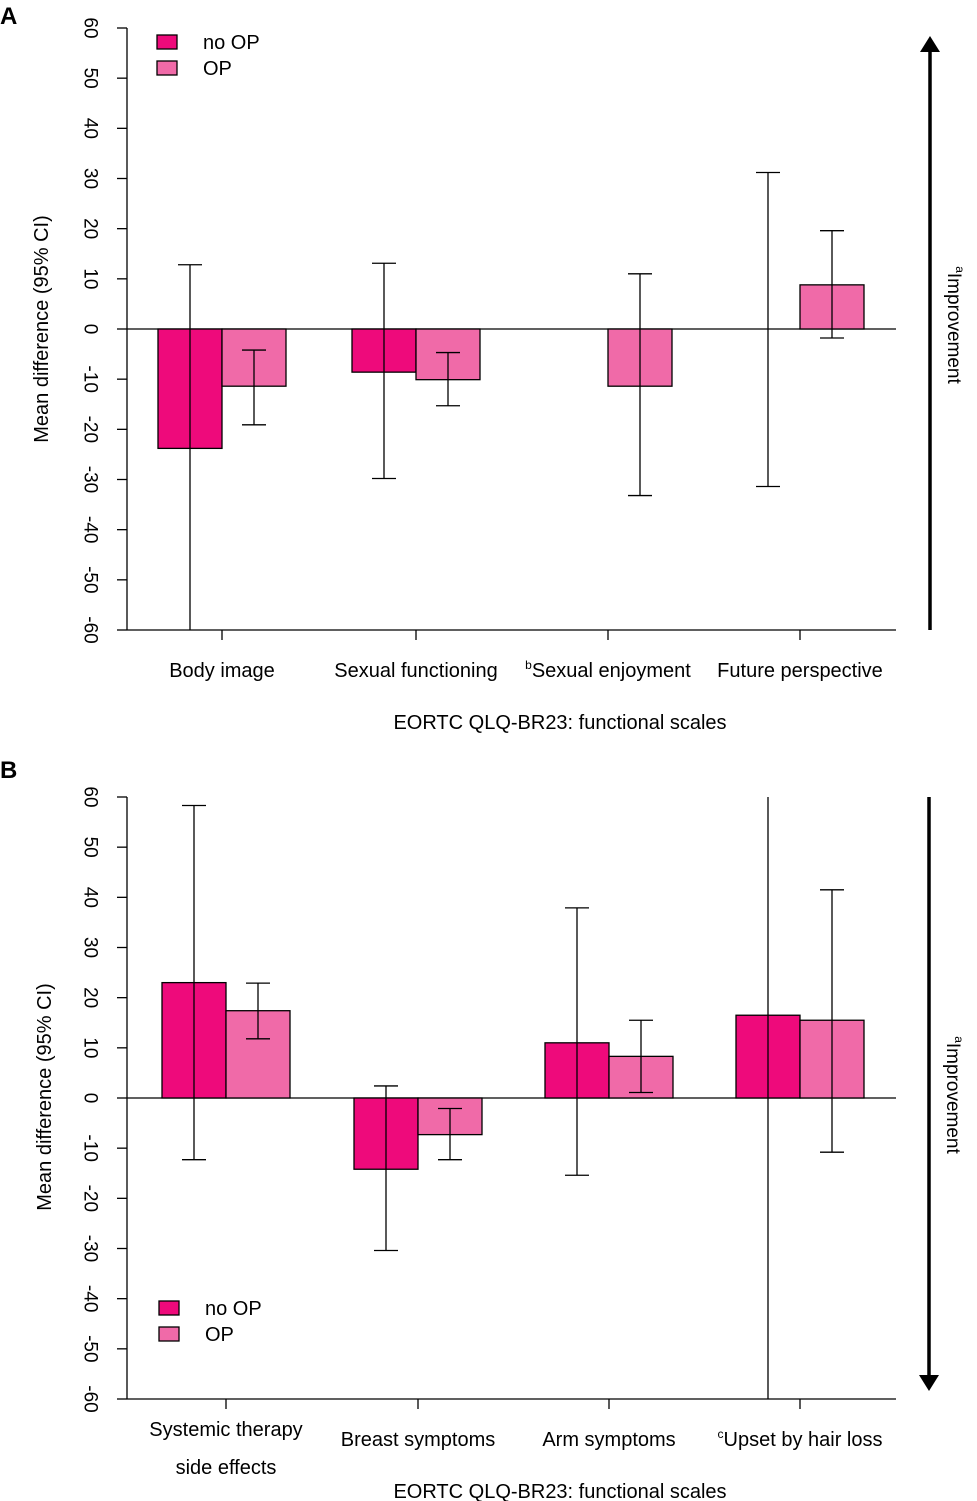 This screenshot has height=1501, width=977. What do you see at coordinates (222, 671) in the screenshot?
I see `panel-a-x-tick-label: Body image` at bounding box center [222, 671].